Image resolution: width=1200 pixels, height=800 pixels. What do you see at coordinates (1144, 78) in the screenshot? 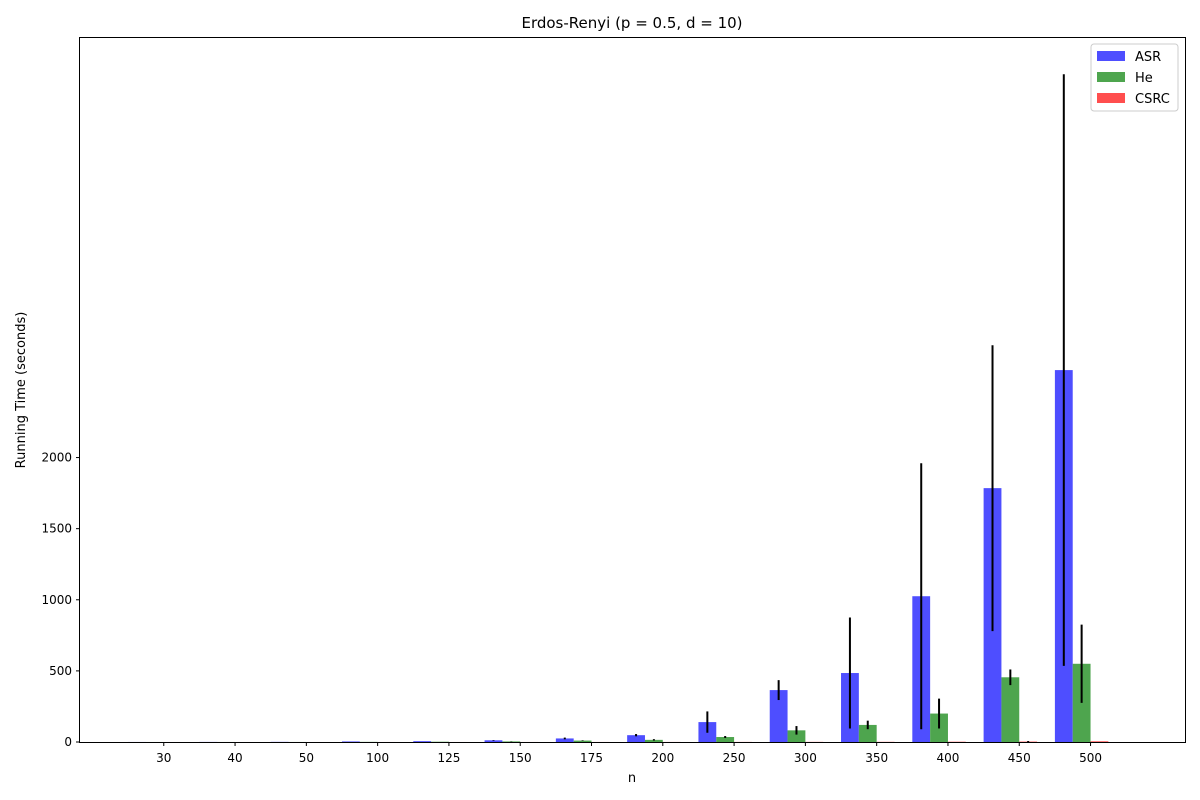
I see `legend-label-he: He` at bounding box center [1144, 78].